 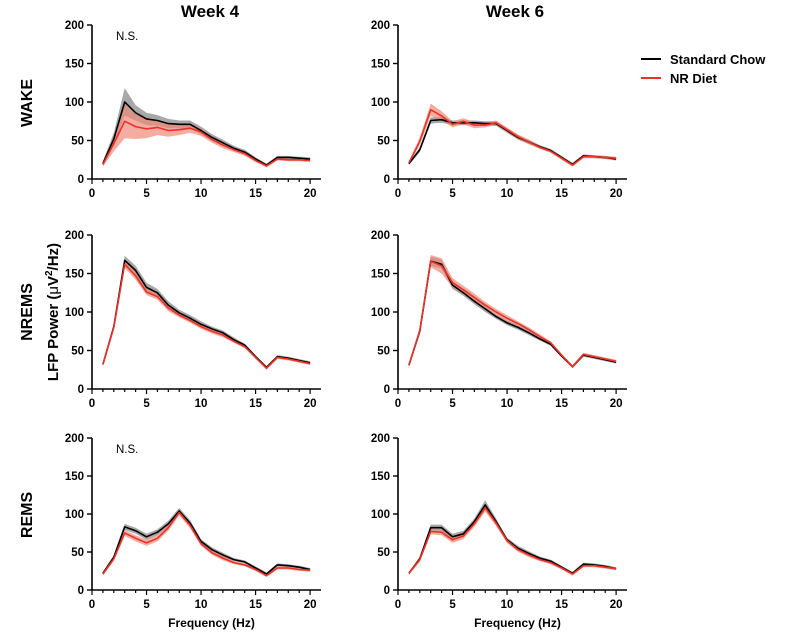 What do you see at coordinates (53, 257) in the screenshot?
I see `ylabel-suffix: /Hz)` at bounding box center [53, 257].